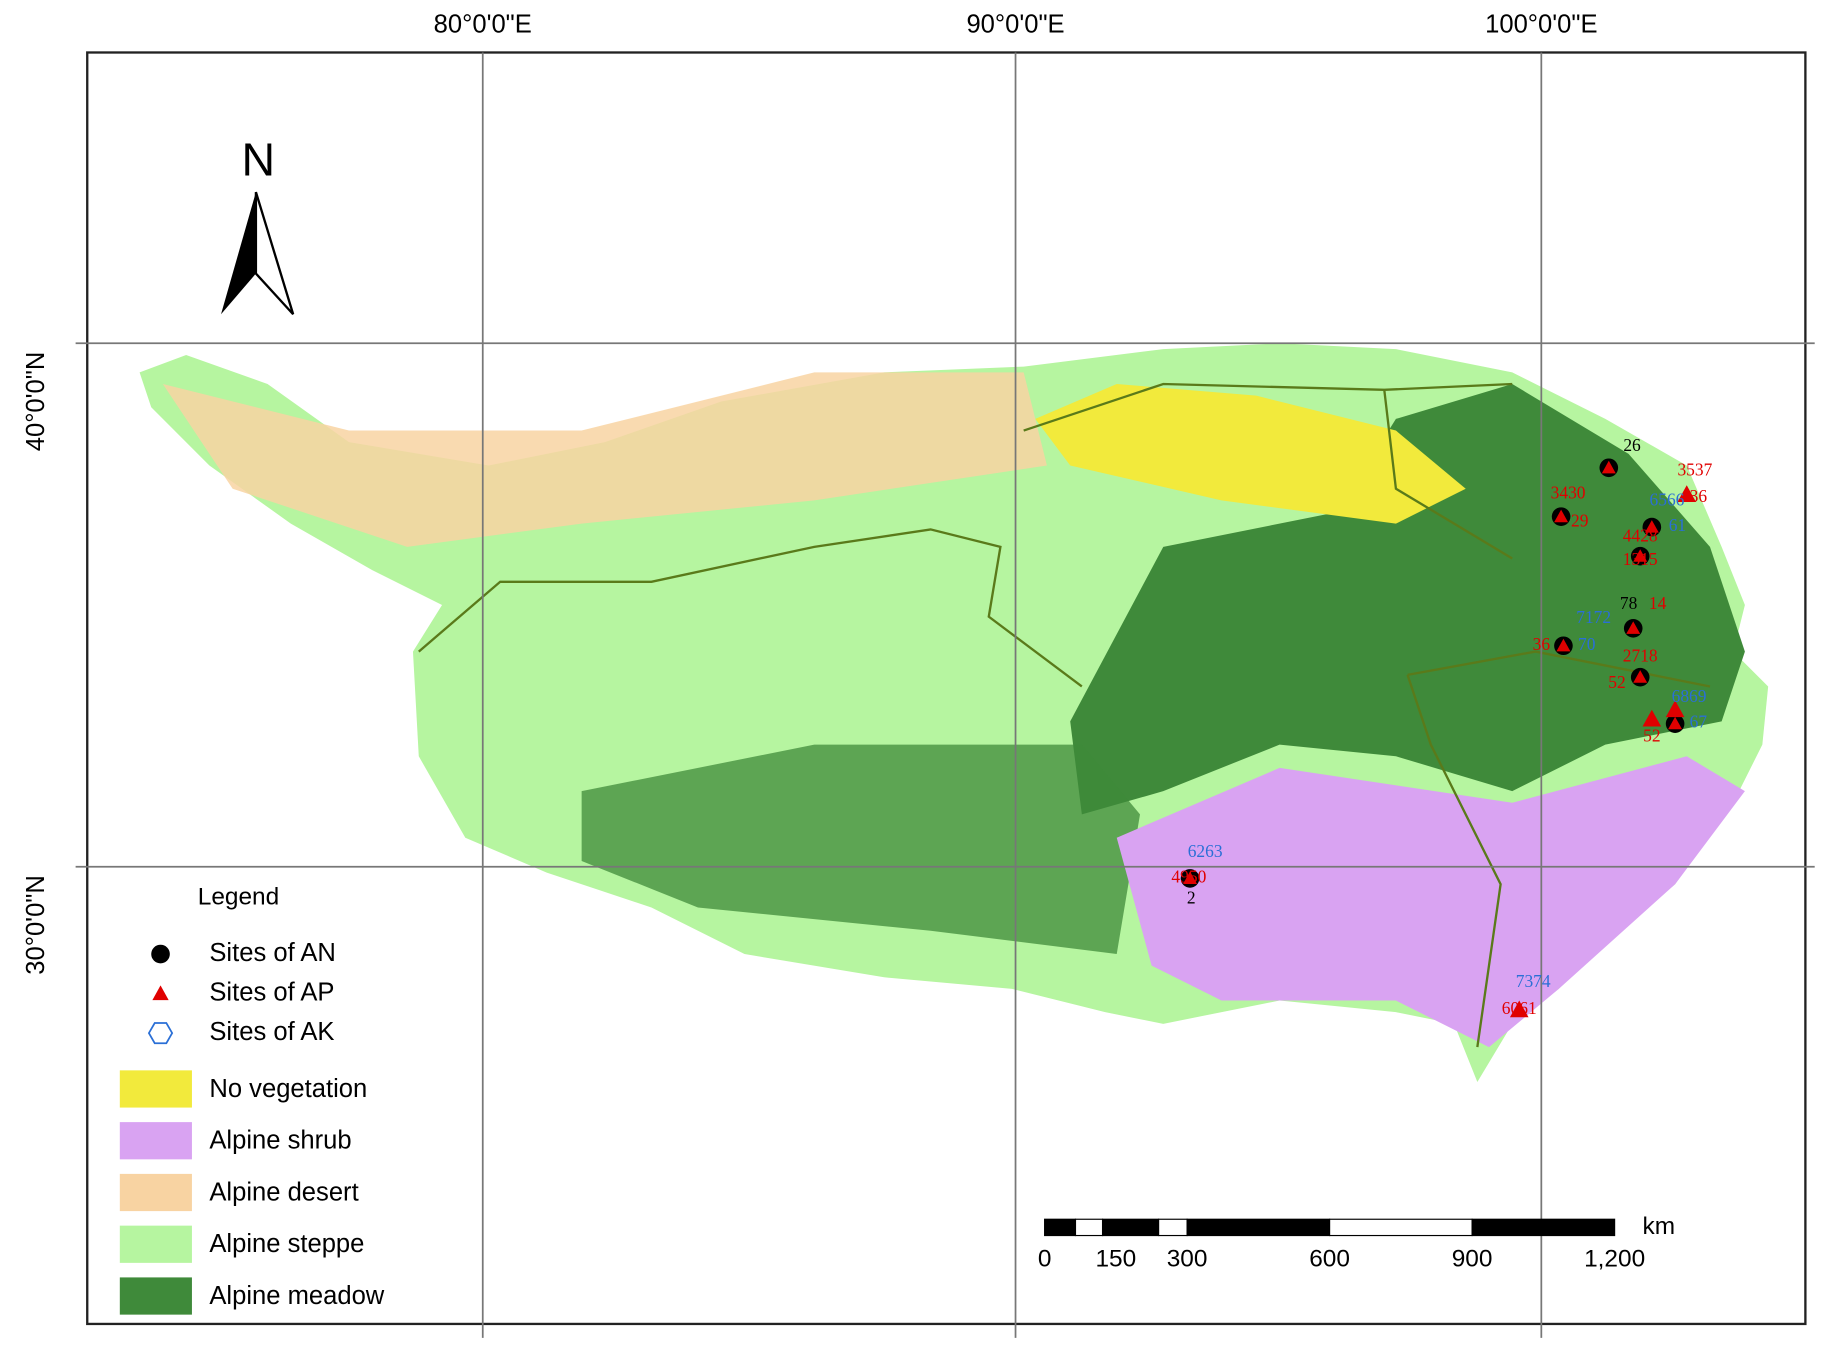 This screenshot has height=1352, width=1824. I want to click on site-label: 3537, so click(1694, 469).